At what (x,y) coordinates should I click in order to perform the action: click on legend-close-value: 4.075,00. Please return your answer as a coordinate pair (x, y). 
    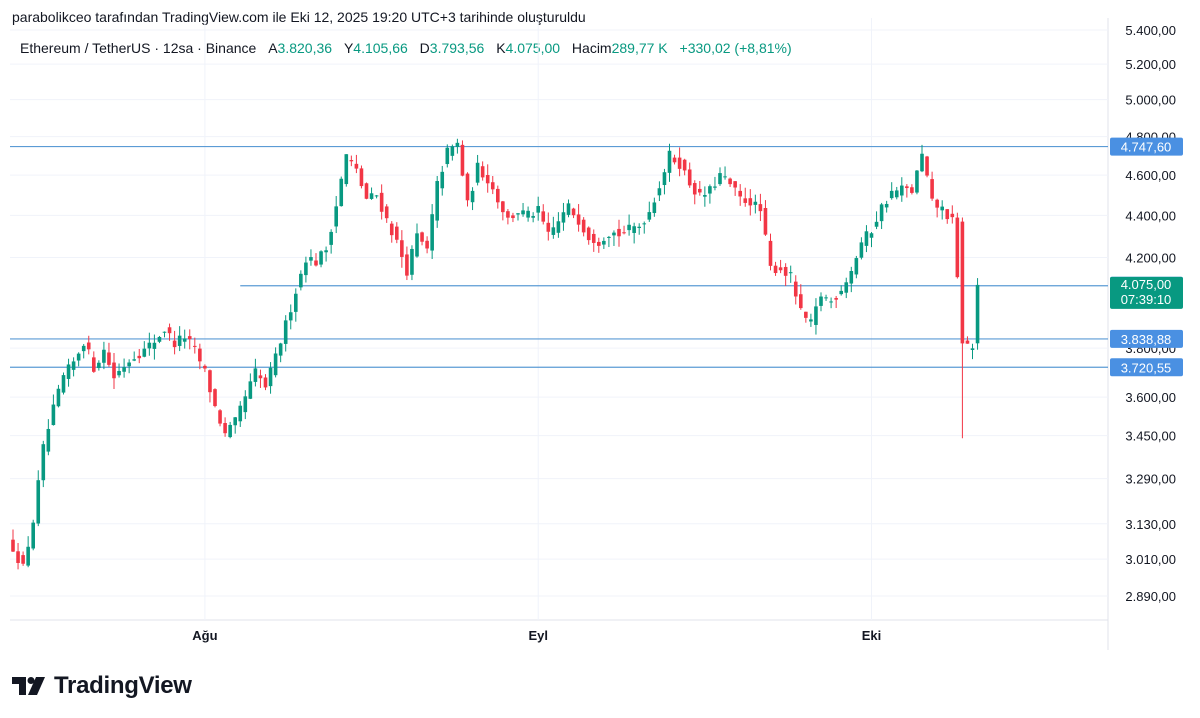
    Looking at the image, I should click on (533, 48).